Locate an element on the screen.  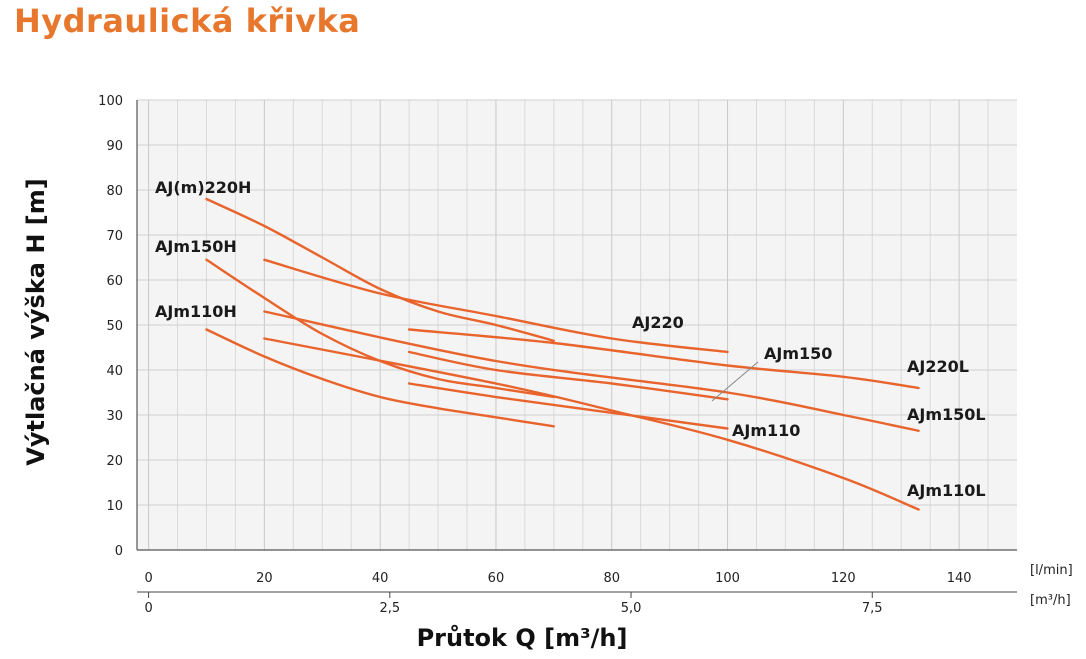
y-axis-title: Výtlačná výška H [m] is located at coordinates (36, 321).